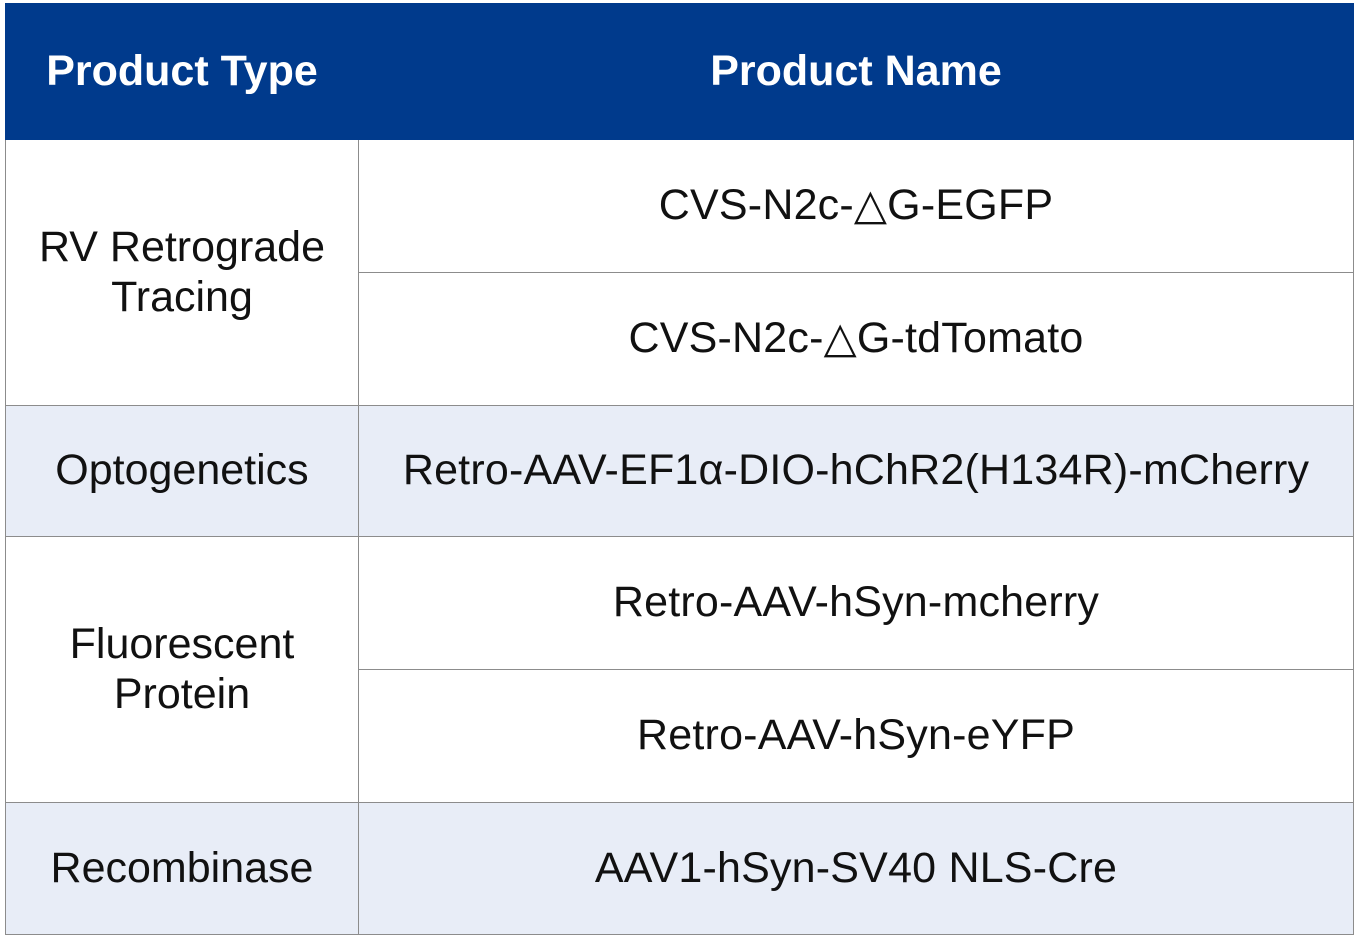  Describe the element at coordinates (182, 71) in the screenshot. I see `header-product-type: Product Type` at that location.